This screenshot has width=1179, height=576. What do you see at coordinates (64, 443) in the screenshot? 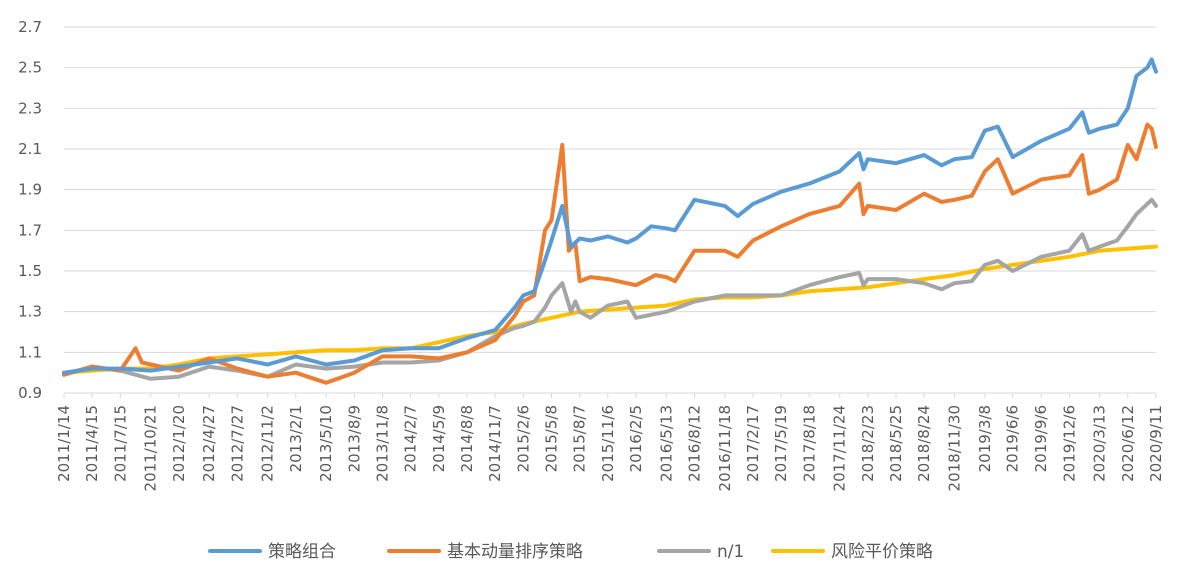
I see `x-tick-label: 2011/1/14` at bounding box center [64, 443].